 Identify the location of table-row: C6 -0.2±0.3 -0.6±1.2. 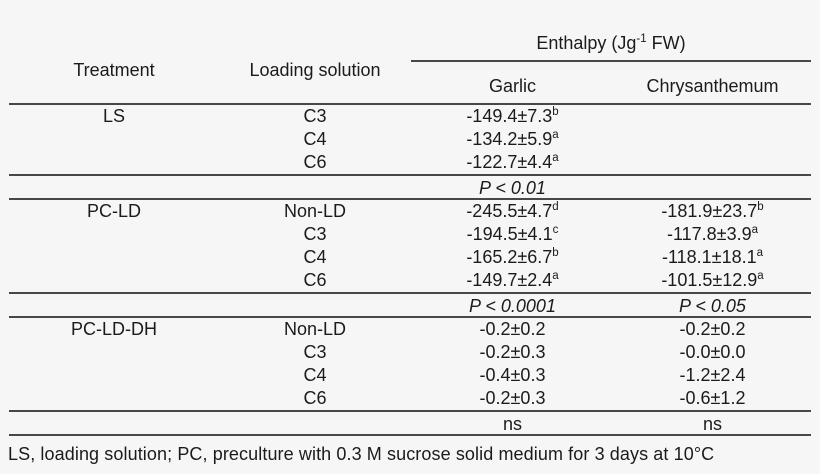
(410, 398).